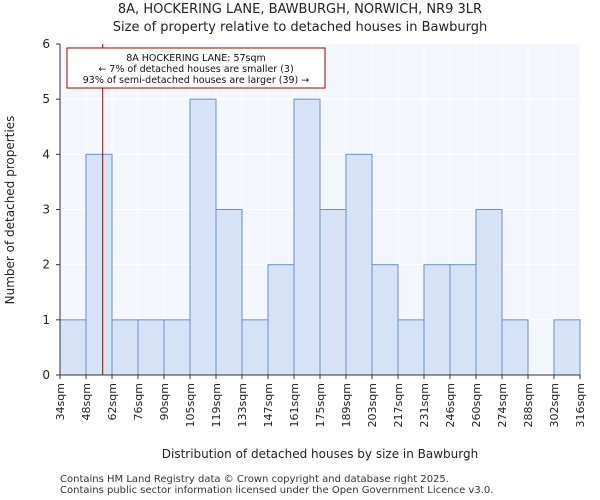 The height and width of the screenshot is (500, 600). I want to click on x-tick-label-260sqm: 260sqm, so click(476, 405).